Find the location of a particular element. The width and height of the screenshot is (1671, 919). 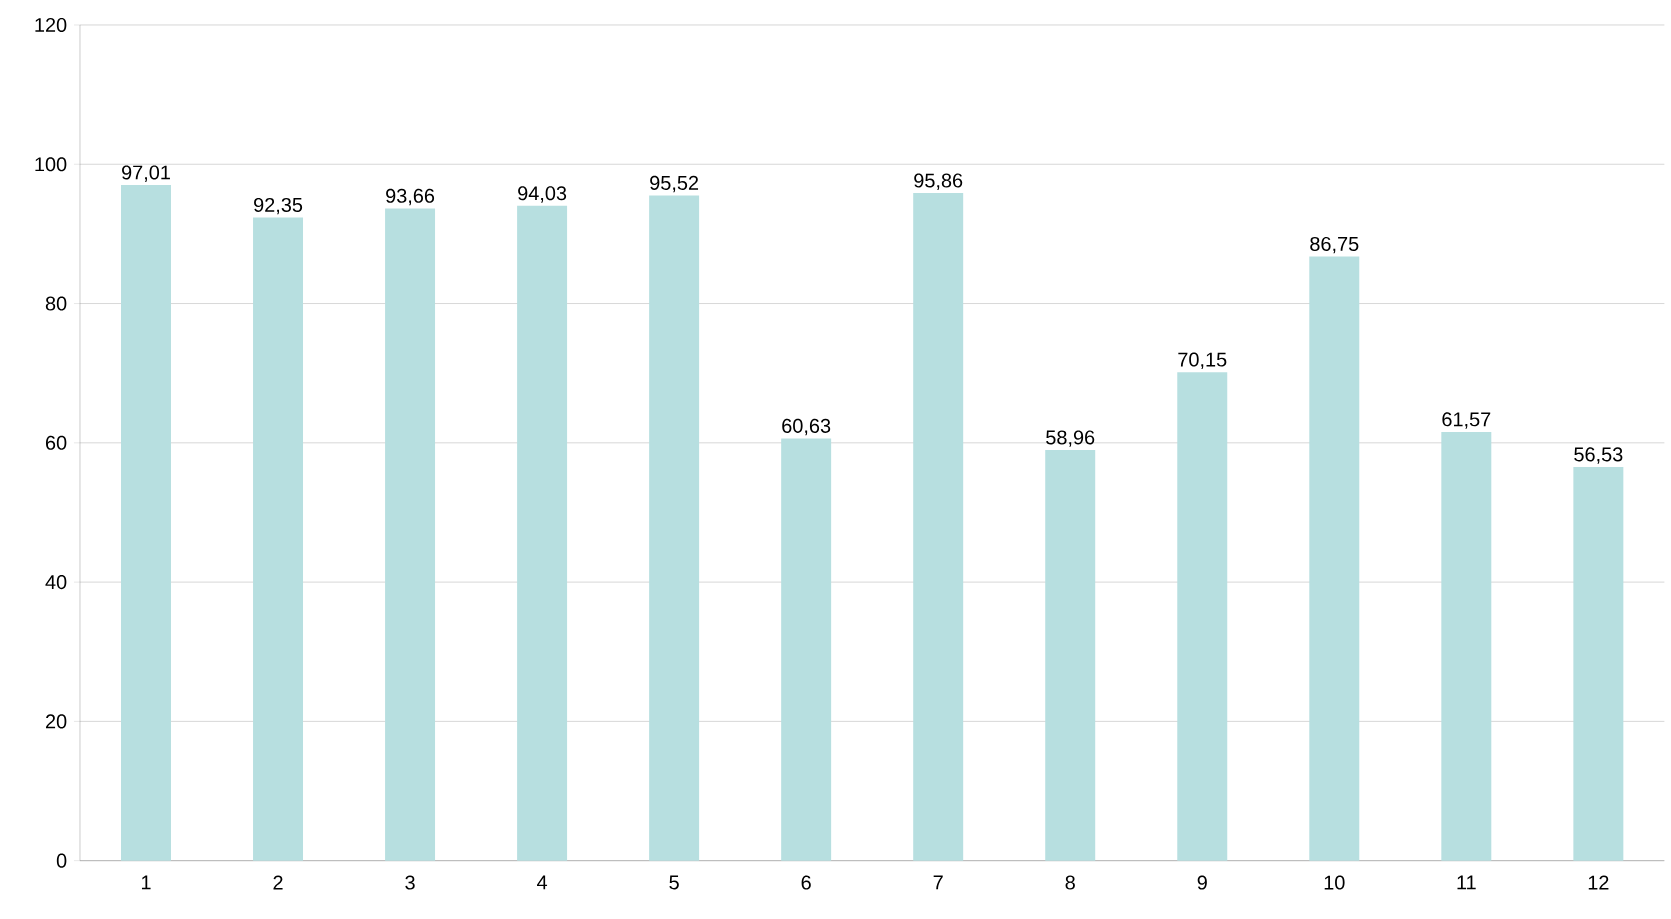

x-tick-label: 10 is located at coordinates (1334, 882).